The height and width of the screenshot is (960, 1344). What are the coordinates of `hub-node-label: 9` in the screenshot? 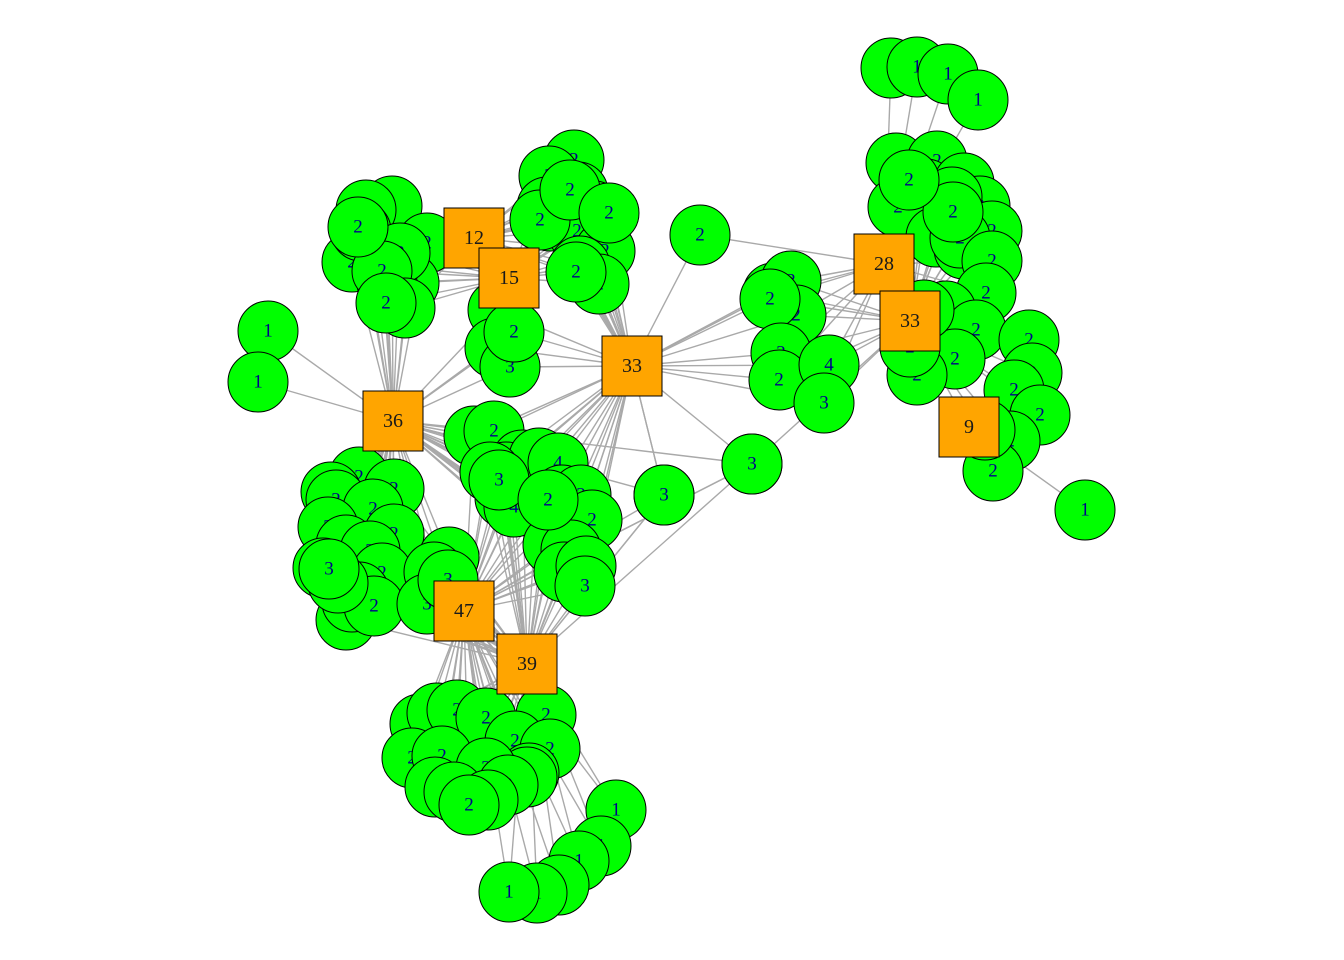 It's located at (969, 427).